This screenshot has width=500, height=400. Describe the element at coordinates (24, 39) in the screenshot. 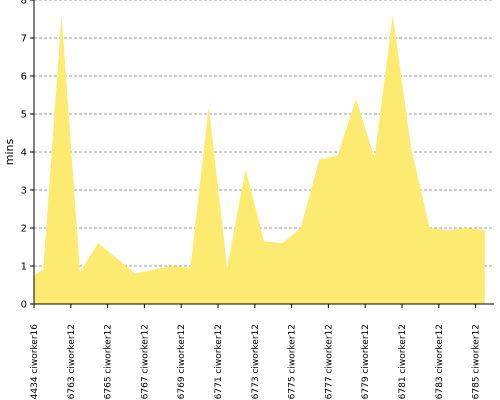

I see `y-tick-label: 7` at that location.